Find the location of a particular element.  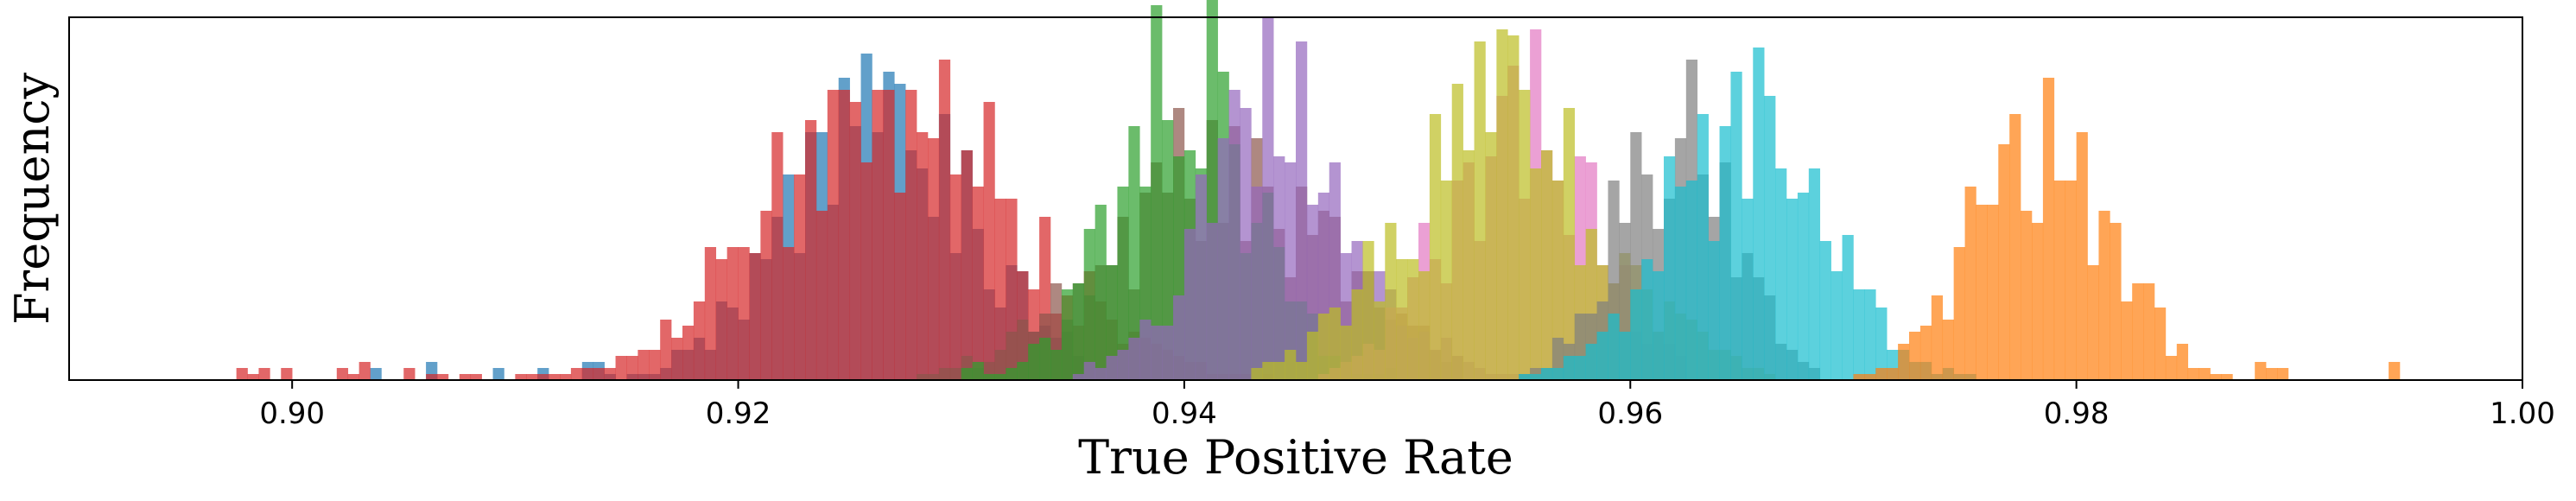

x-tick-label: 0.94 is located at coordinates (1184, 413).